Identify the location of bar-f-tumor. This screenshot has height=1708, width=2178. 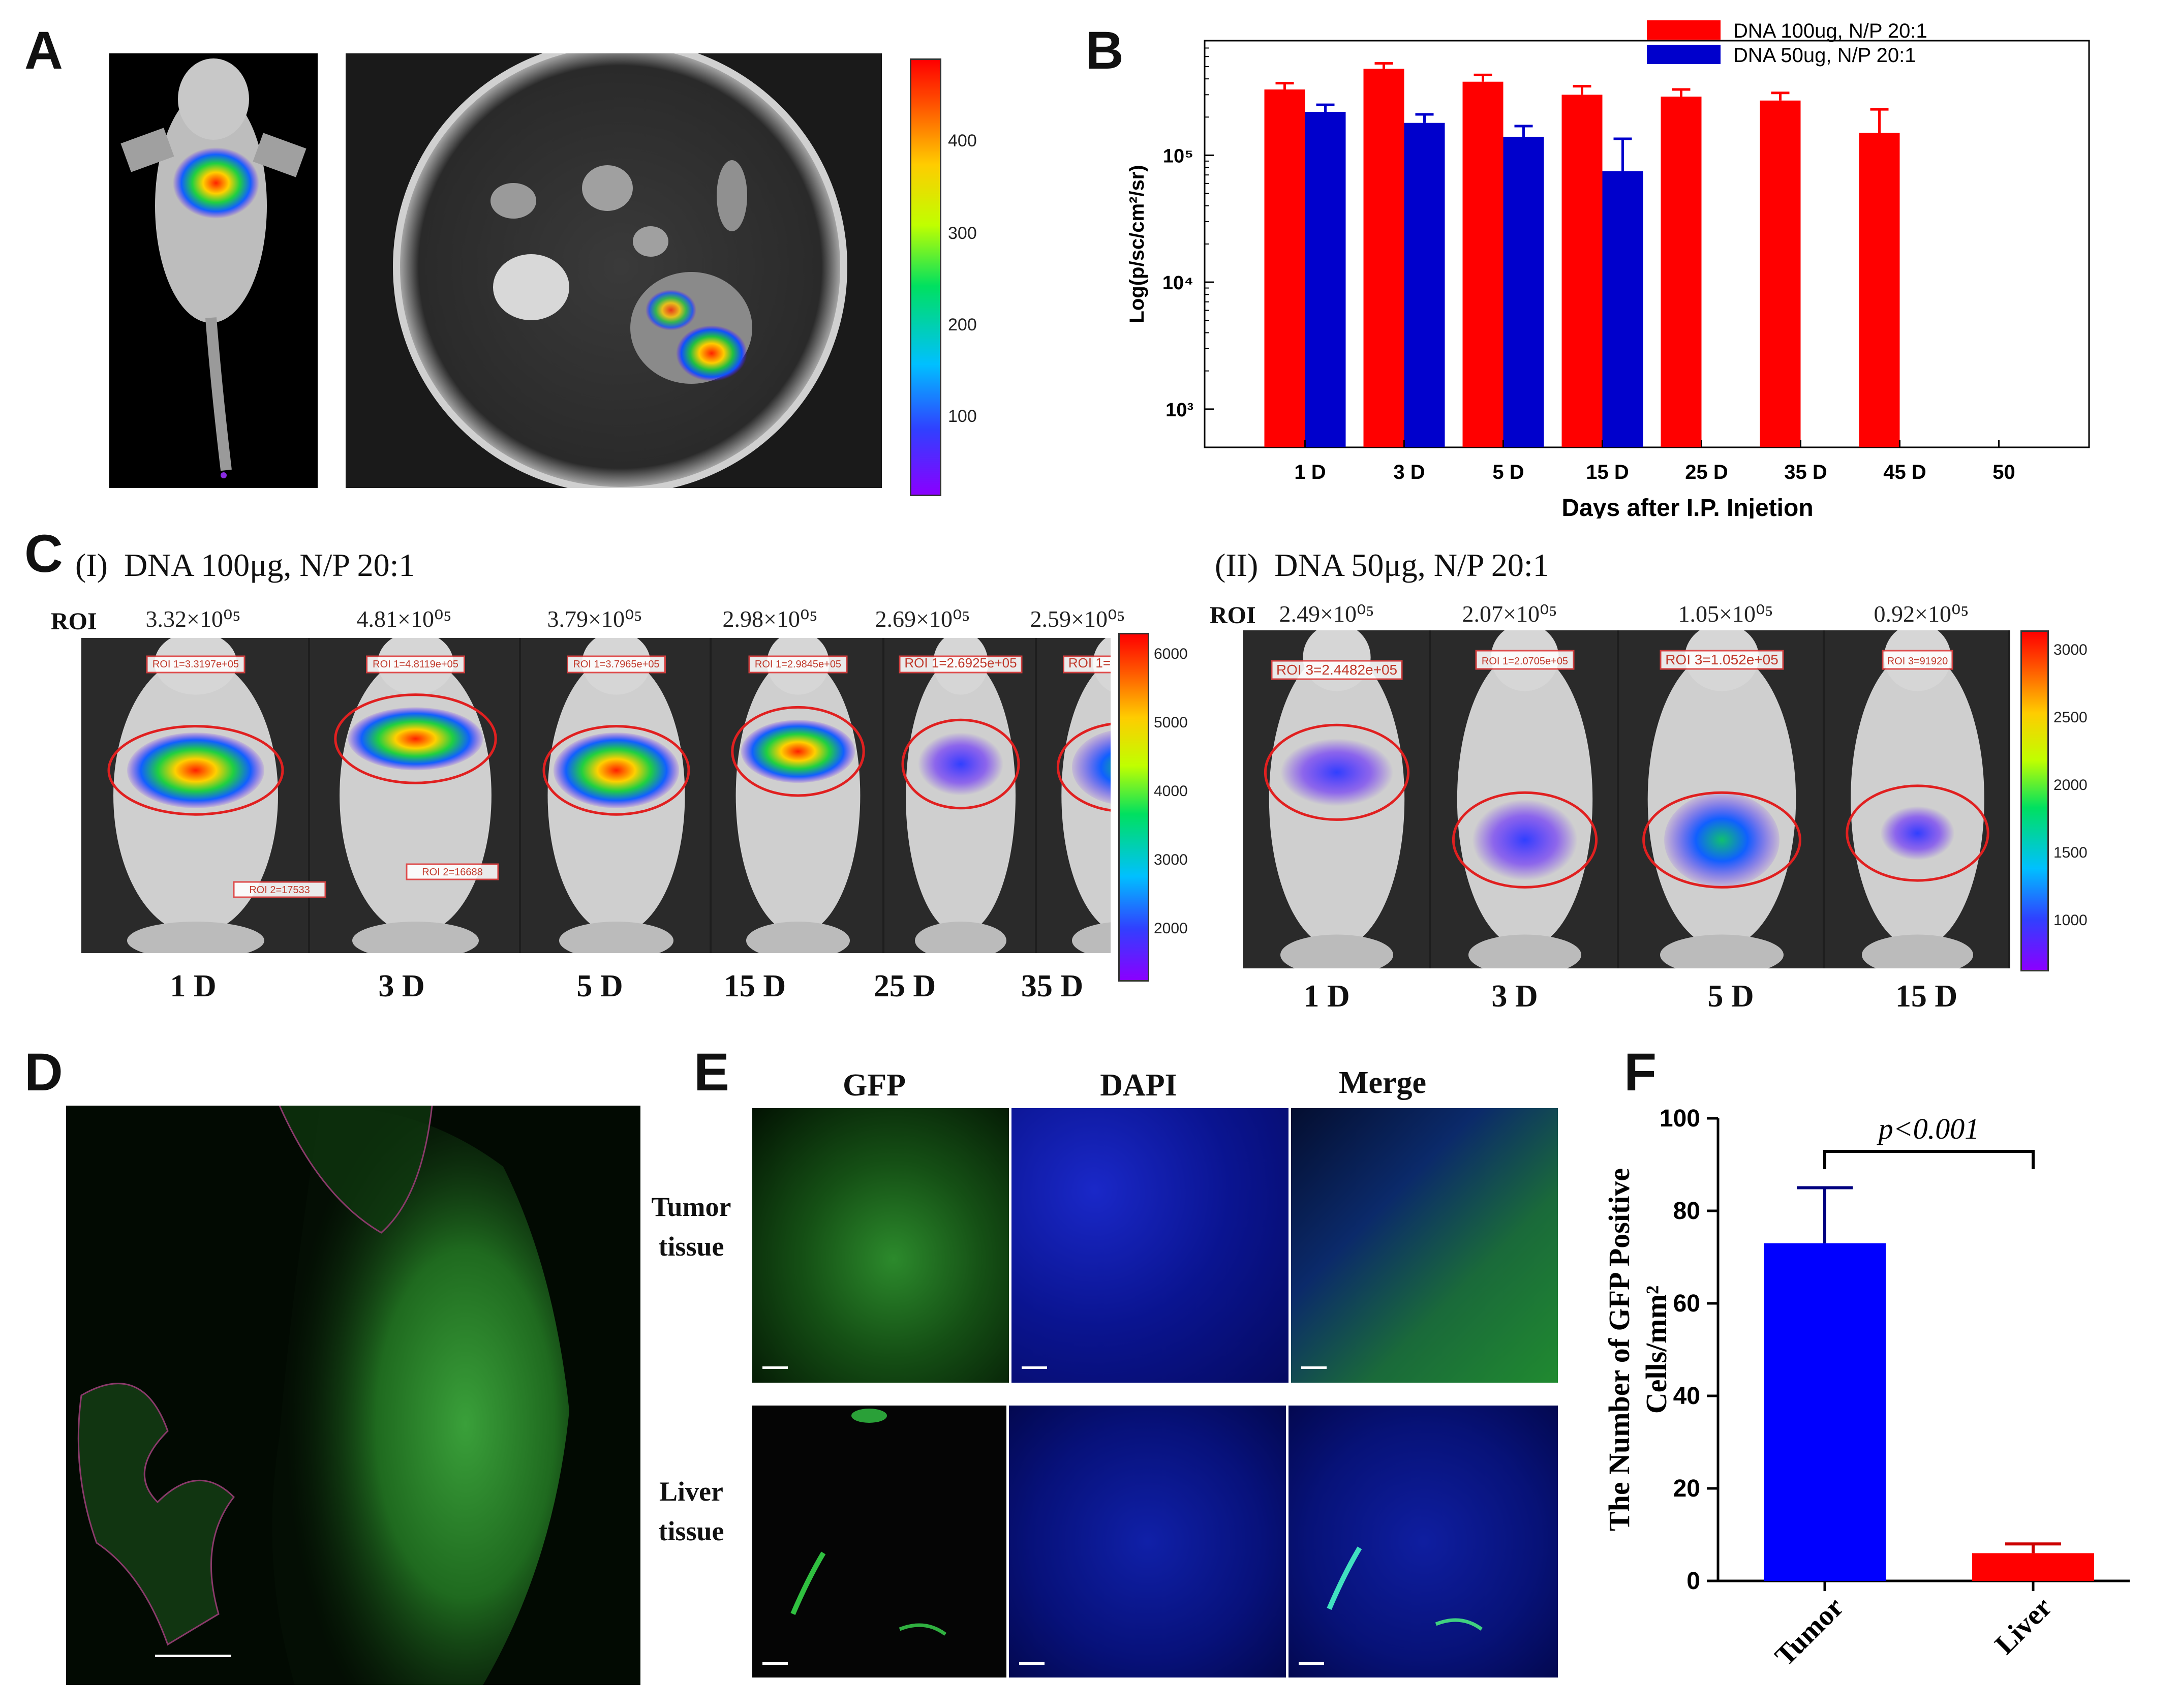
(1825, 1412).